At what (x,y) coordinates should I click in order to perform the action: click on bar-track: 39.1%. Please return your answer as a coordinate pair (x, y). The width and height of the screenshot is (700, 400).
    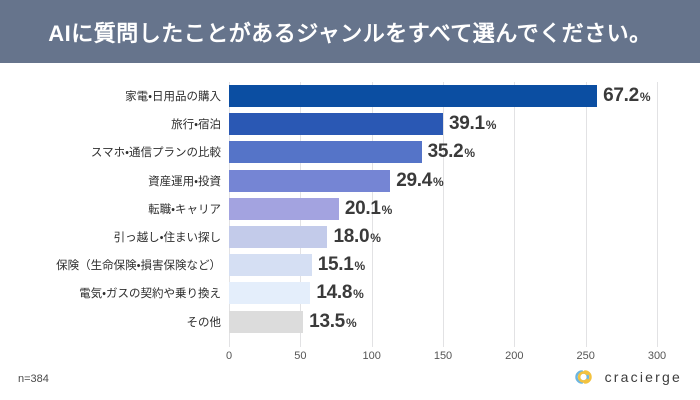
    Looking at the image, I should click on (443, 124).